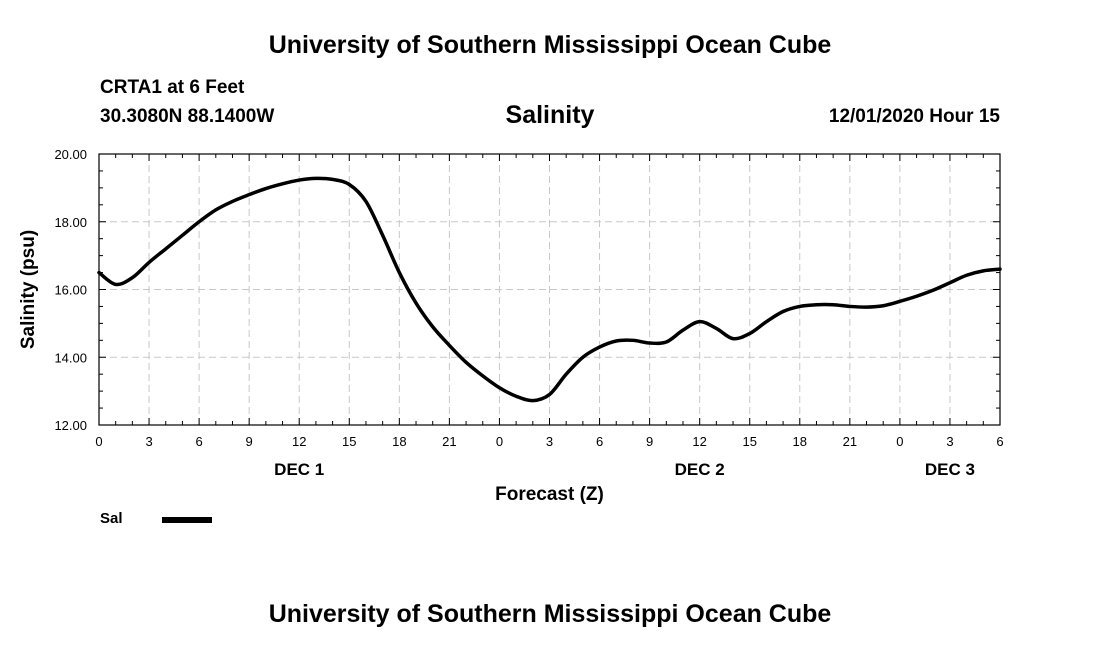 Image resolution: width=1100 pixels, height=650 pixels. Describe the element at coordinates (111, 518) in the screenshot. I see `legend-label: Sal` at that location.